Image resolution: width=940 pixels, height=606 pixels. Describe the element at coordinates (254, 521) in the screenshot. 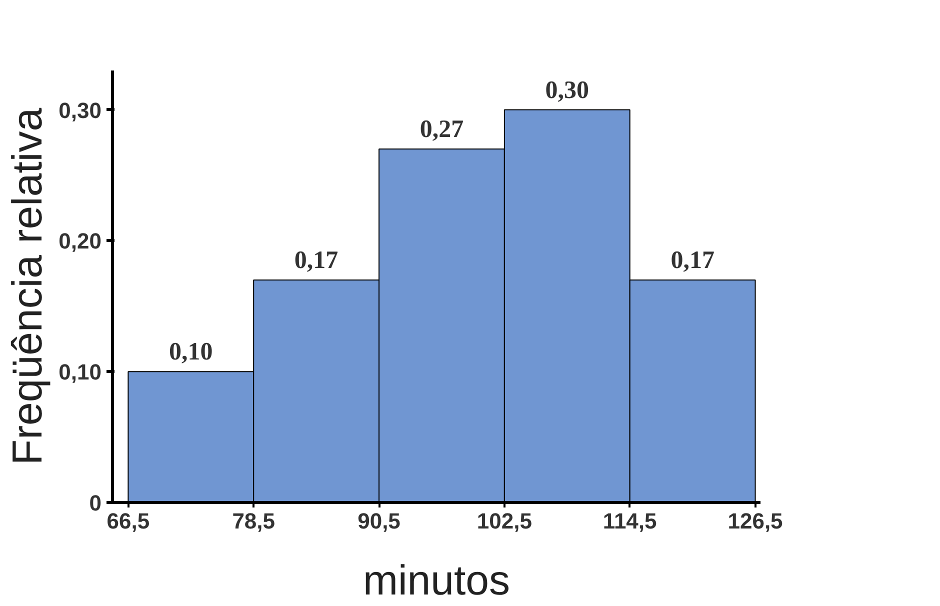

I see `x-tick-label: 78,5` at that location.